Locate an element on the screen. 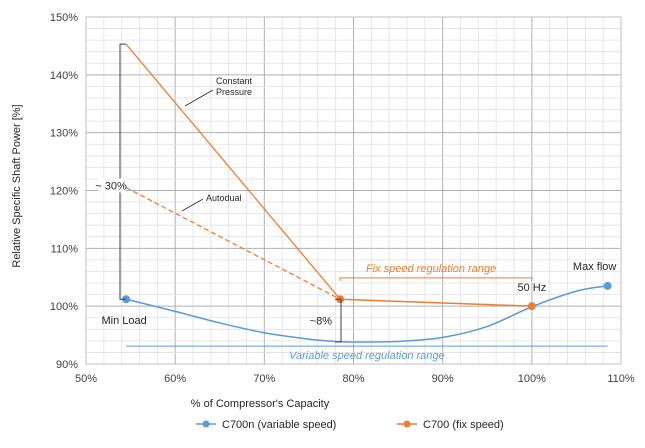  y-tick-label: 90% is located at coordinates (67, 365).